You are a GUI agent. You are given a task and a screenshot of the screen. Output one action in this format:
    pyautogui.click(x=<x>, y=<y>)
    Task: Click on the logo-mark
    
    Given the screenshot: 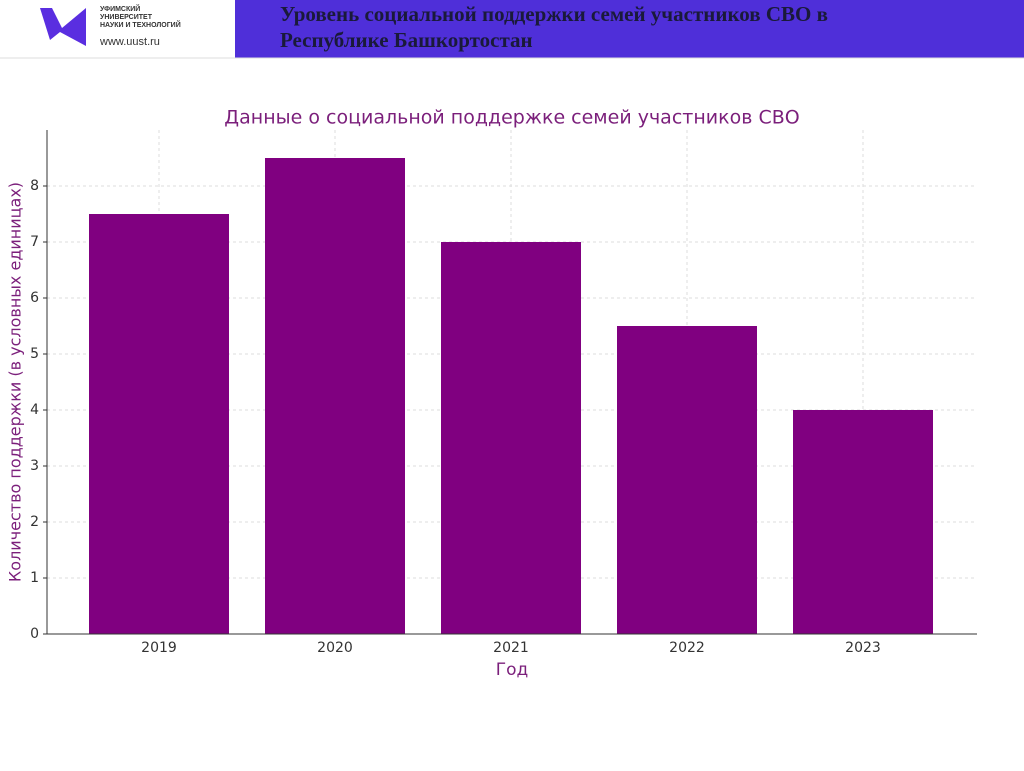 What is the action you would take?
    pyautogui.click(x=63, y=27)
    